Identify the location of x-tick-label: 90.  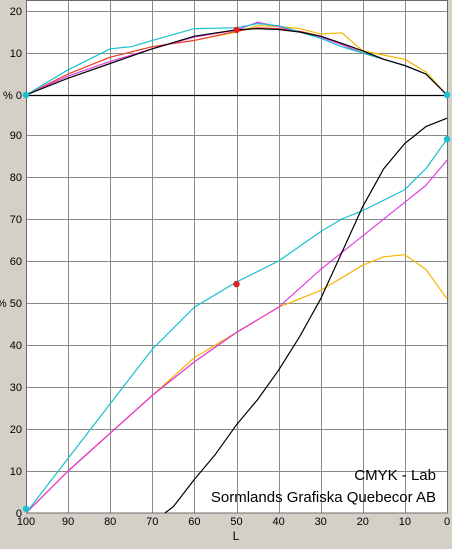
(68, 522).